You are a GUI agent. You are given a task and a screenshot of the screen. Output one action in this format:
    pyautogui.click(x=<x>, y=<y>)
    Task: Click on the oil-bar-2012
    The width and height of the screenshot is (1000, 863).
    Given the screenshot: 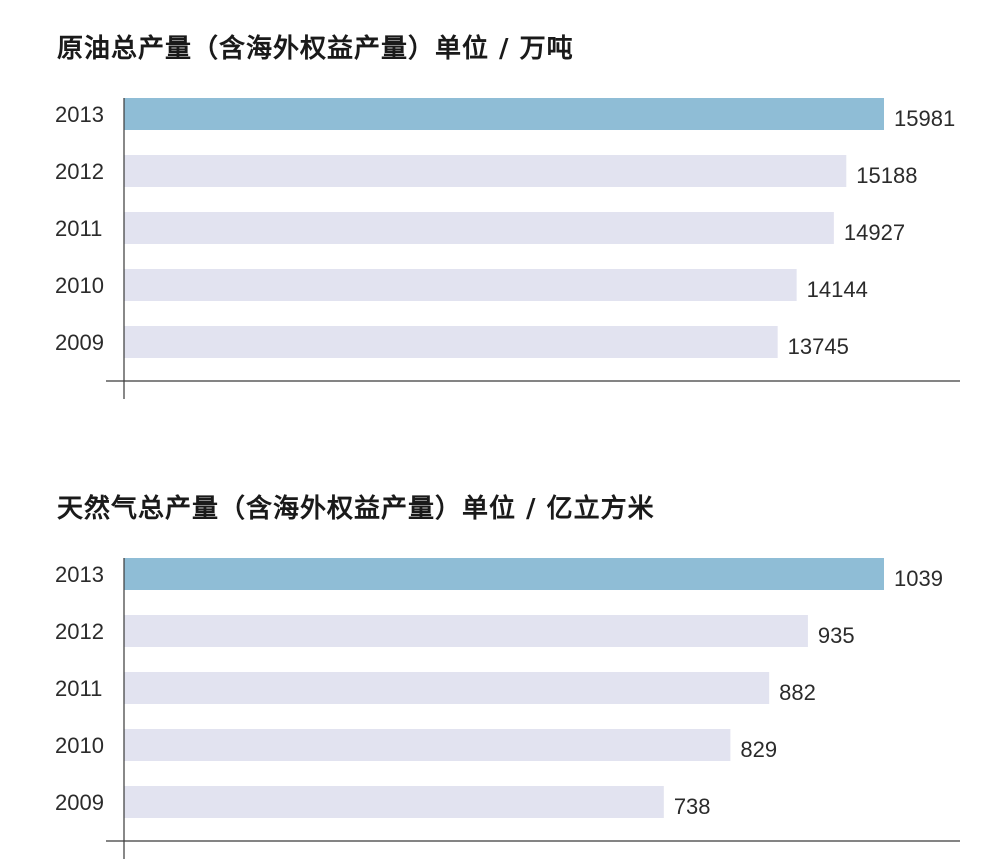 What is the action you would take?
    pyautogui.click(x=485, y=171)
    